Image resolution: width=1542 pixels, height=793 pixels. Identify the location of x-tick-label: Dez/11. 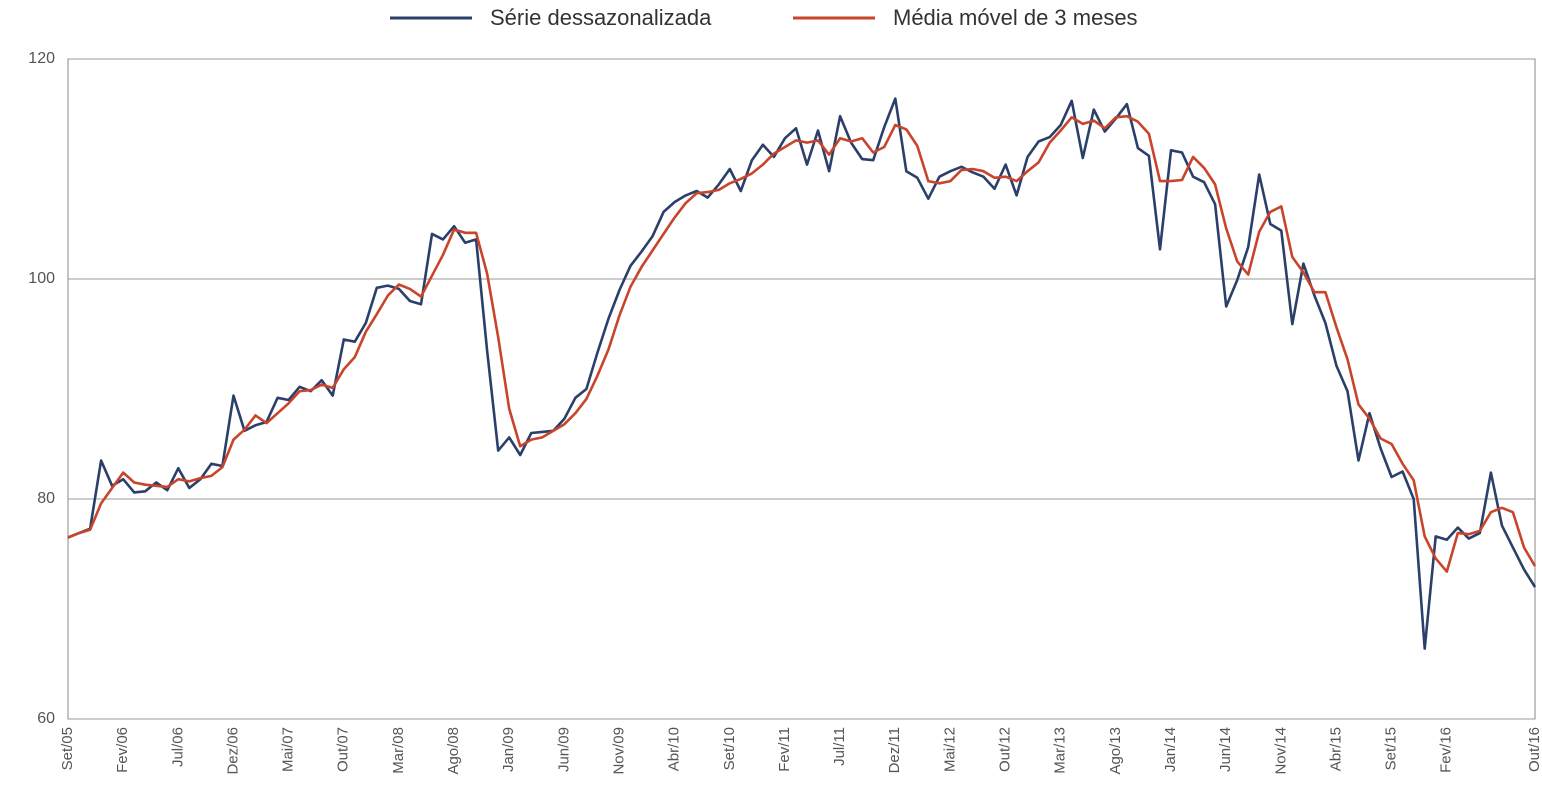
(894, 750).